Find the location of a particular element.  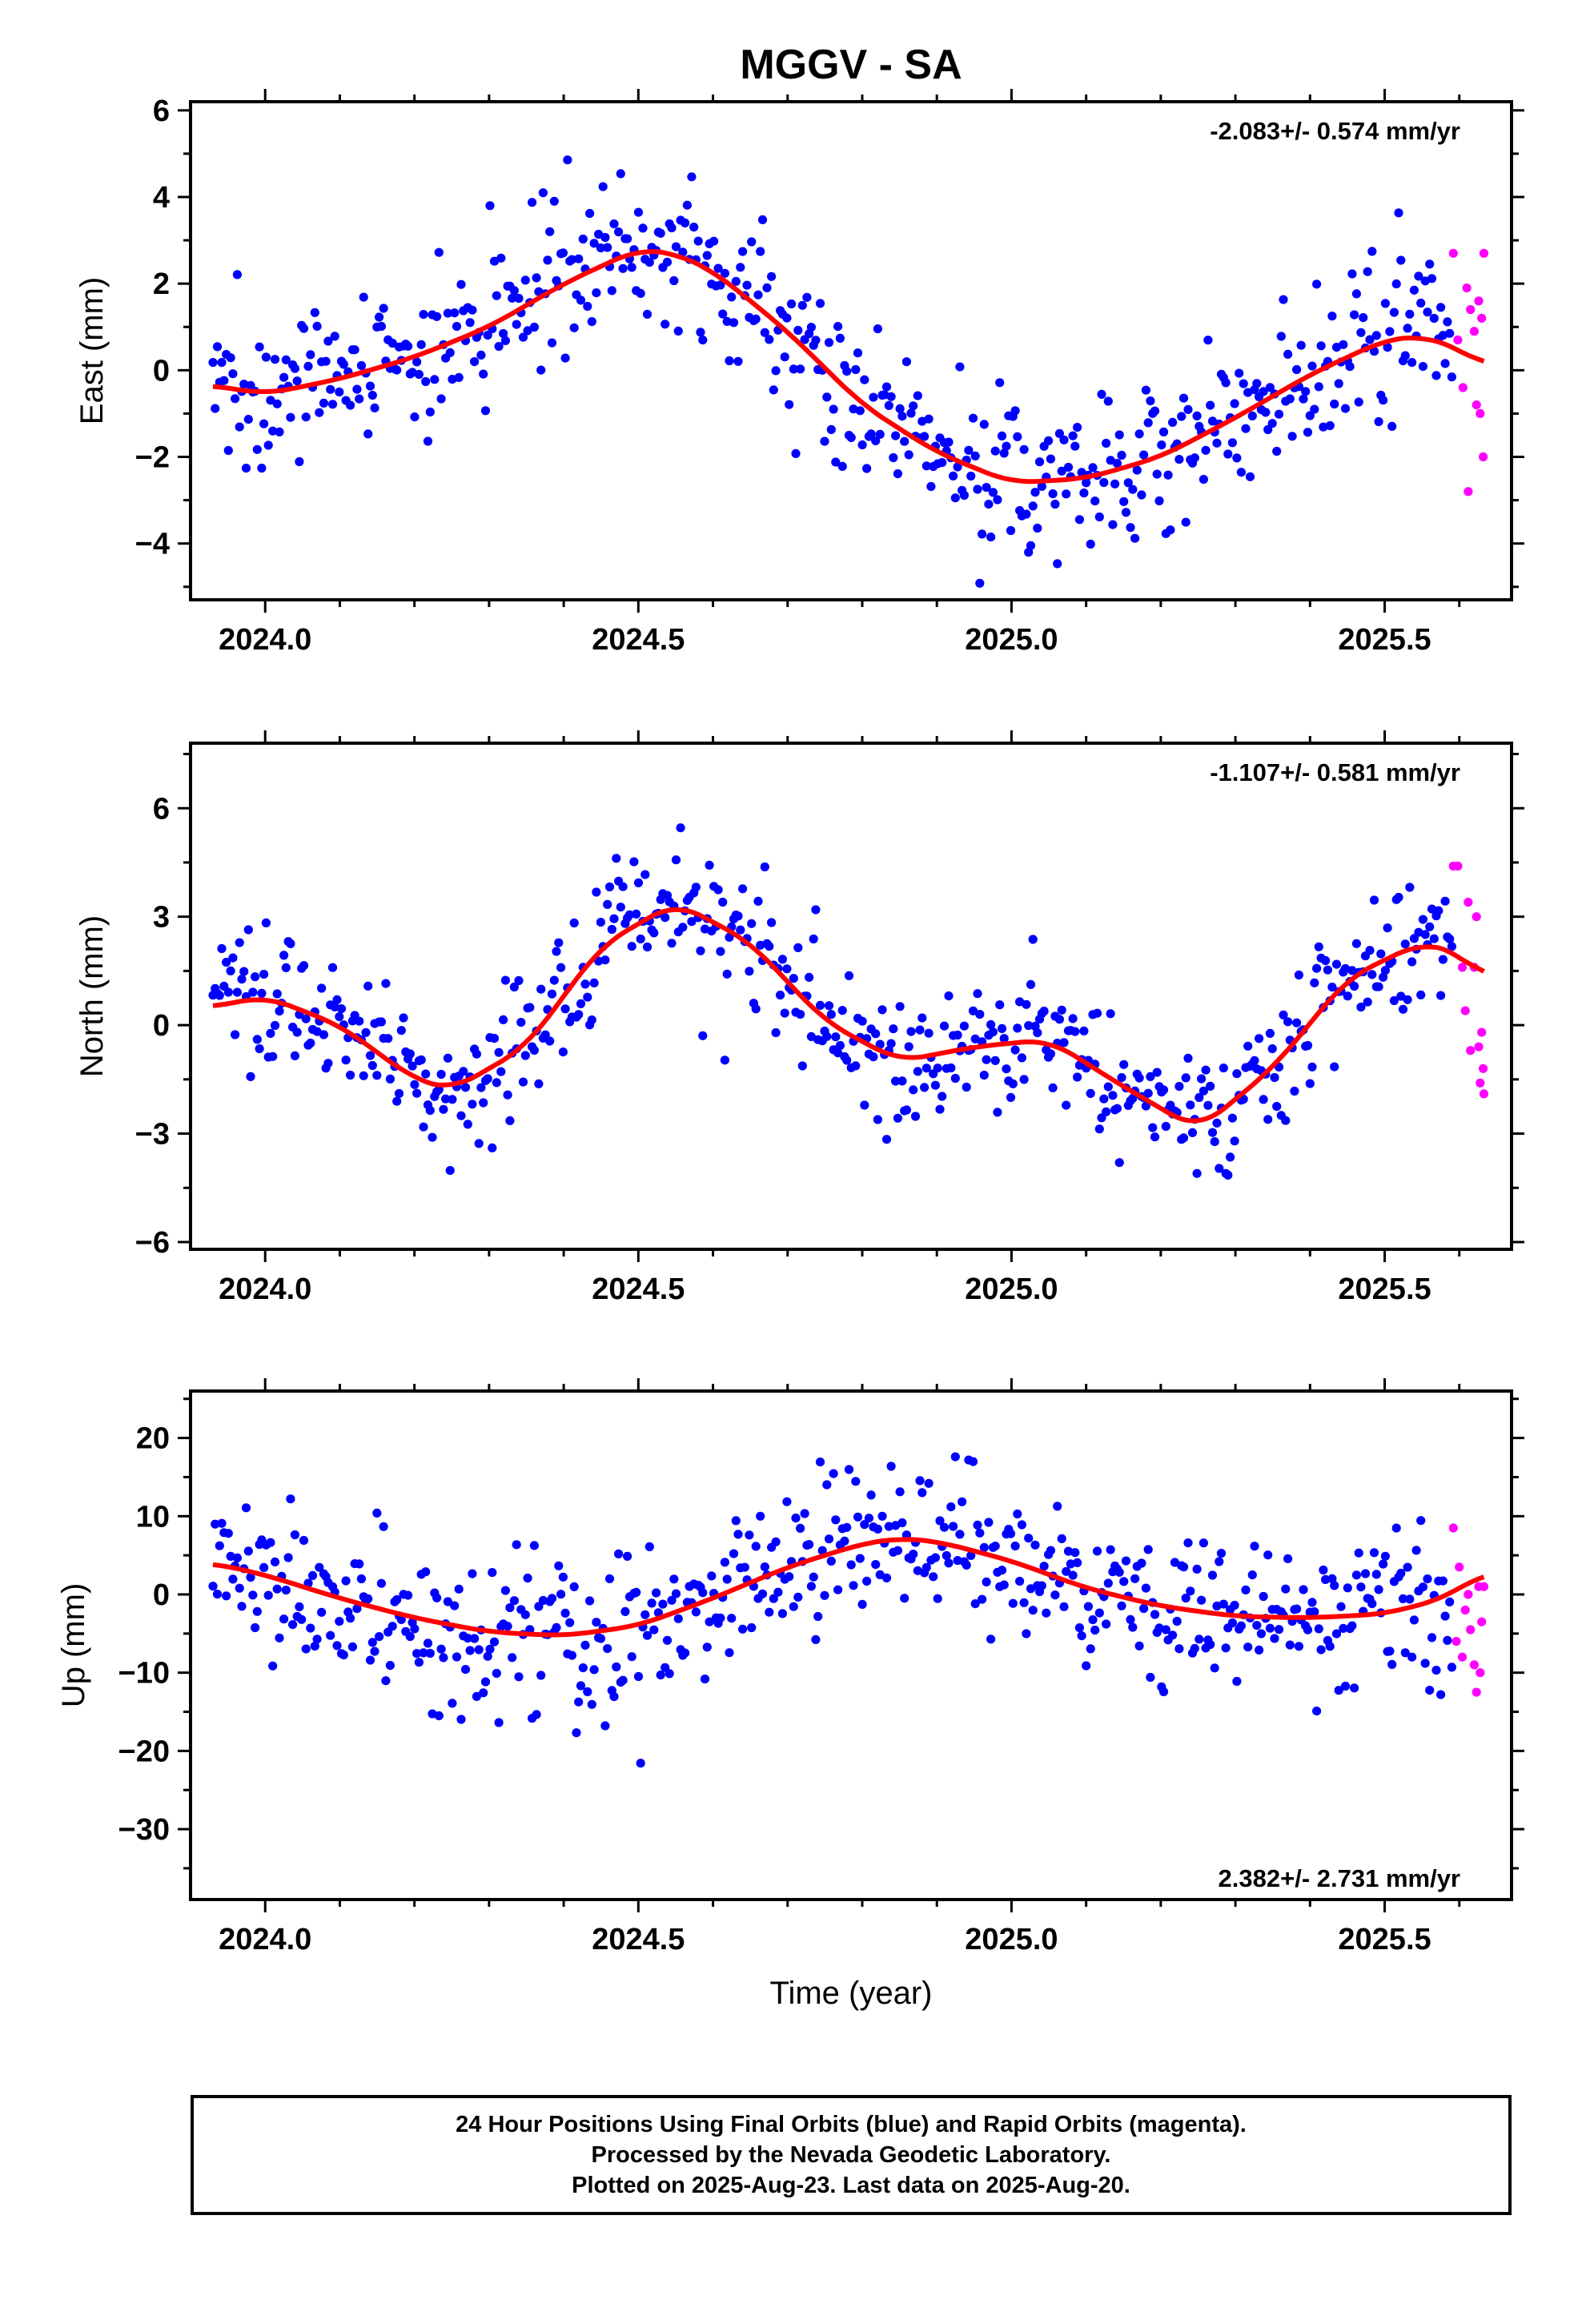

y-tick-label: −4 is located at coordinates (152, 544).